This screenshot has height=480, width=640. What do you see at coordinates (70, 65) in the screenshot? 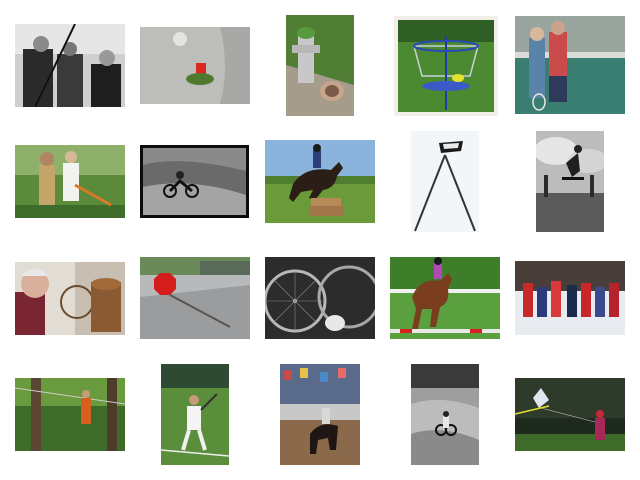
I see `thumb-men-with-swords-bw` at bounding box center [70, 65].